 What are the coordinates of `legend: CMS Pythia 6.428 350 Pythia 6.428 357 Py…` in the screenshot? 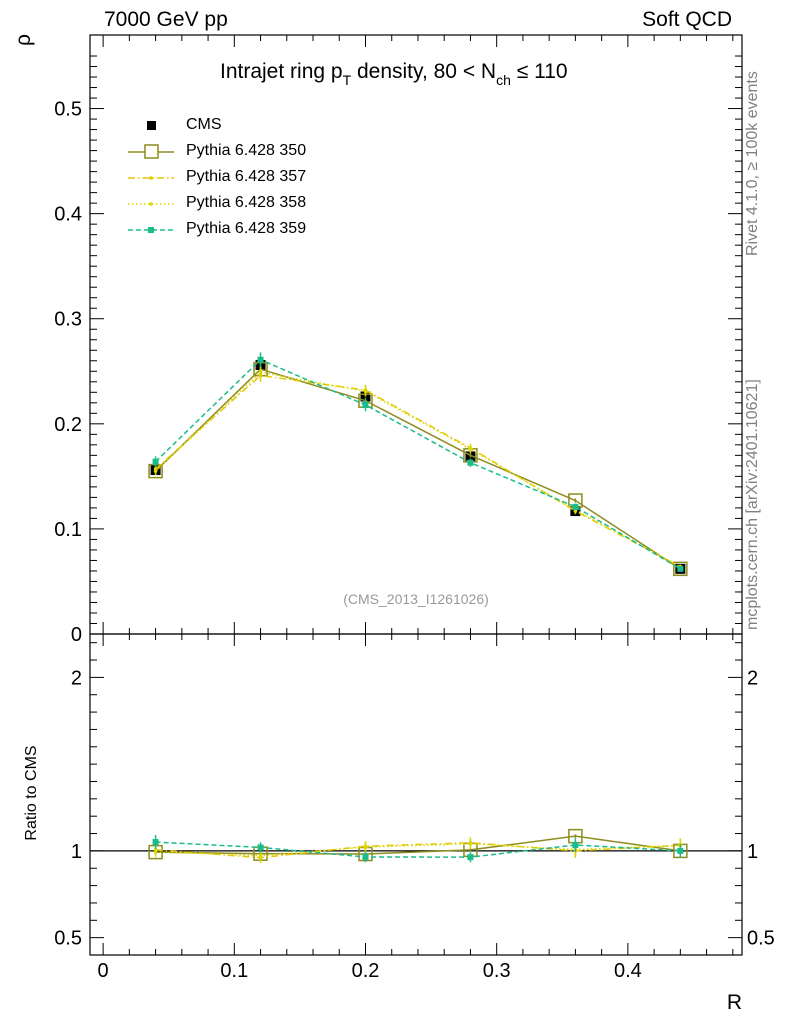 It's located at (216, 177).